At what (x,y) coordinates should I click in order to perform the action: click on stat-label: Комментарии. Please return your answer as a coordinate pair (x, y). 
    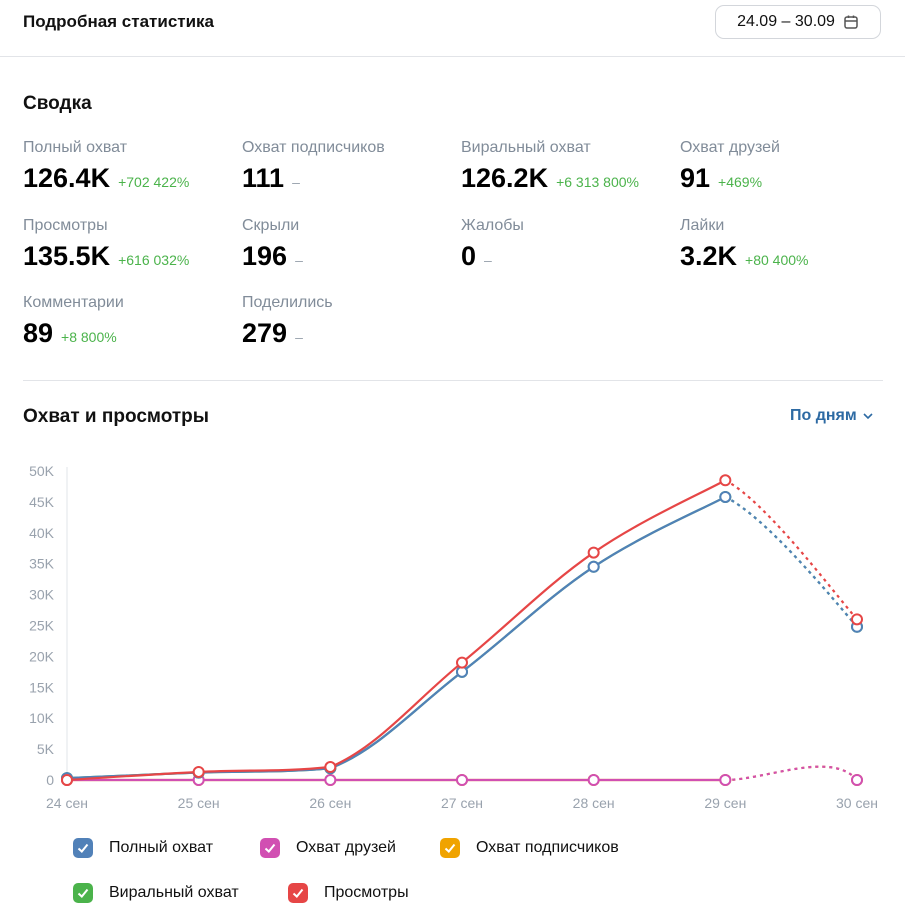
    Looking at the image, I should click on (73, 302).